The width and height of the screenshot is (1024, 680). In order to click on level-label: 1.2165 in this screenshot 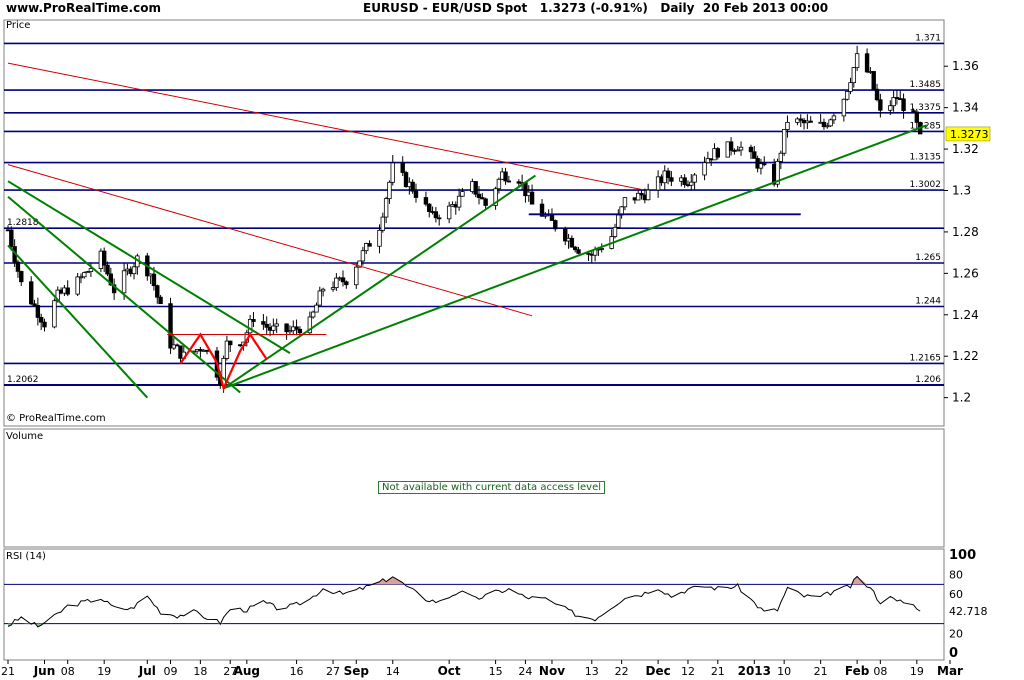, I will do `click(926, 358)`.